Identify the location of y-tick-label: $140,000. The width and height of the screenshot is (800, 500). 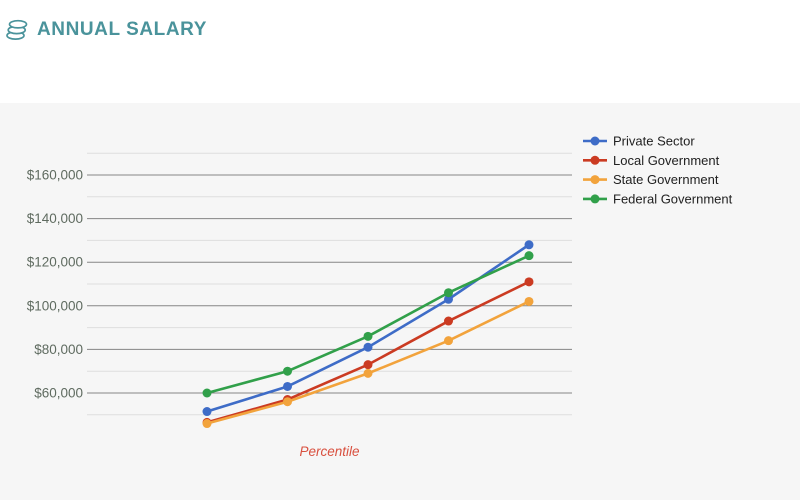
(55, 218).